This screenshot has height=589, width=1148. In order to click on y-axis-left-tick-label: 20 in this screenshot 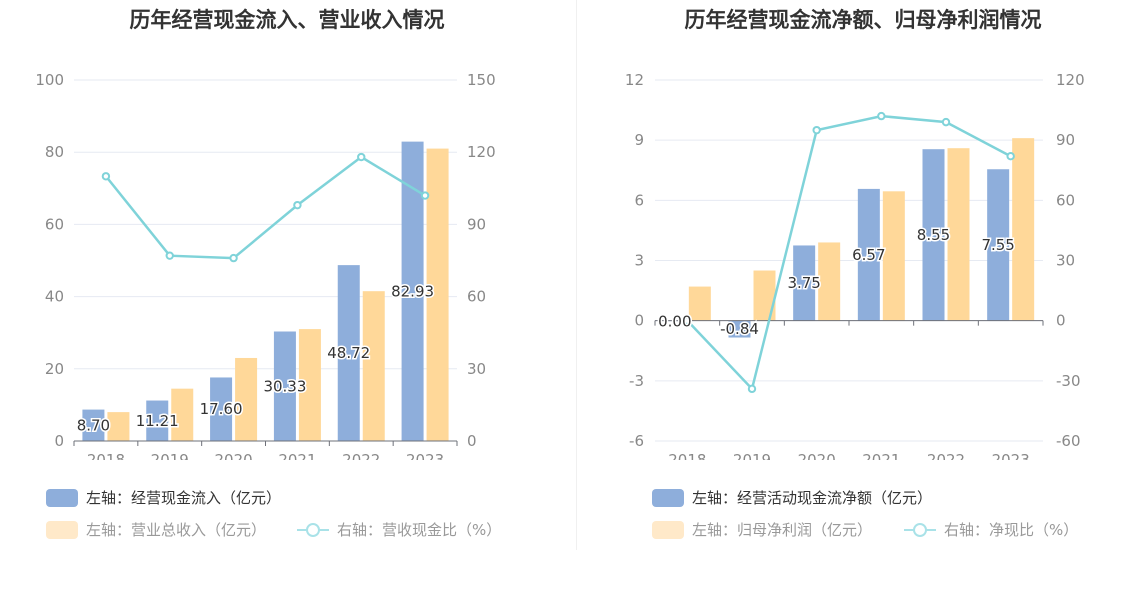, I will do `click(54, 369)`.